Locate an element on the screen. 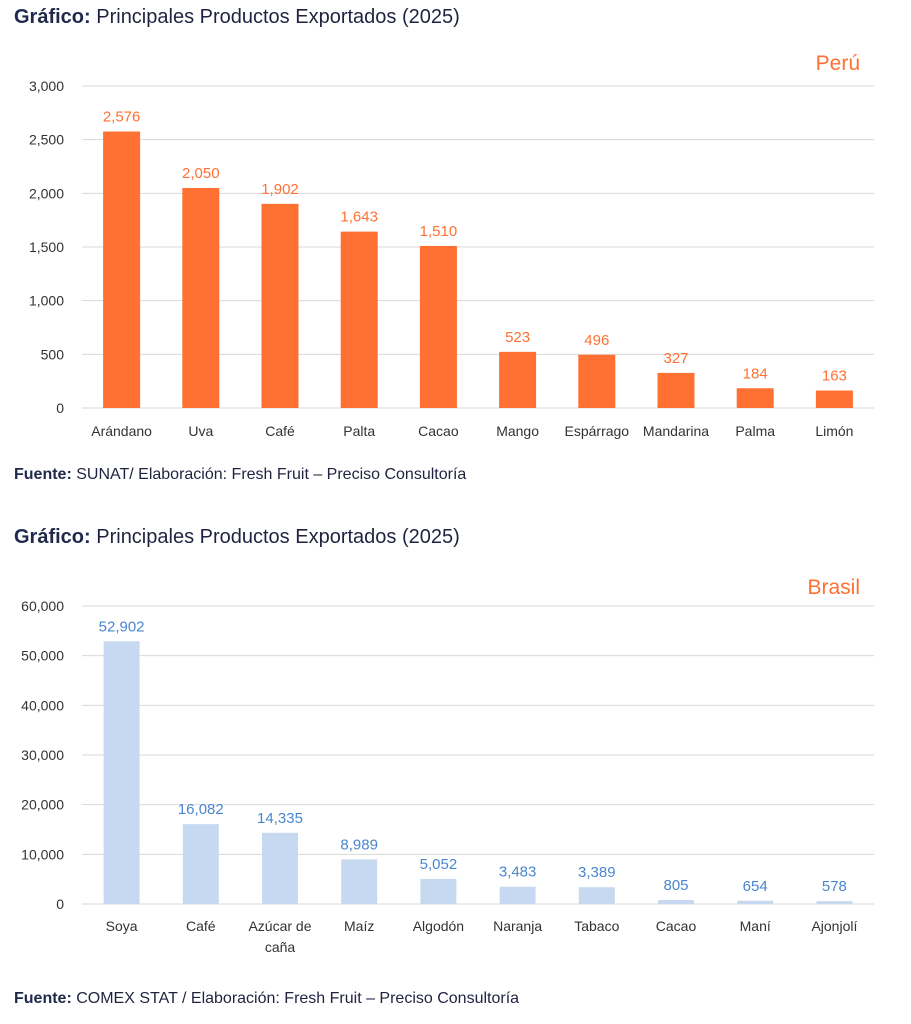 The width and height of the screenshot is (911, 1024). x-tick-label: Ajonjolí is located at coordinates (834, 926).